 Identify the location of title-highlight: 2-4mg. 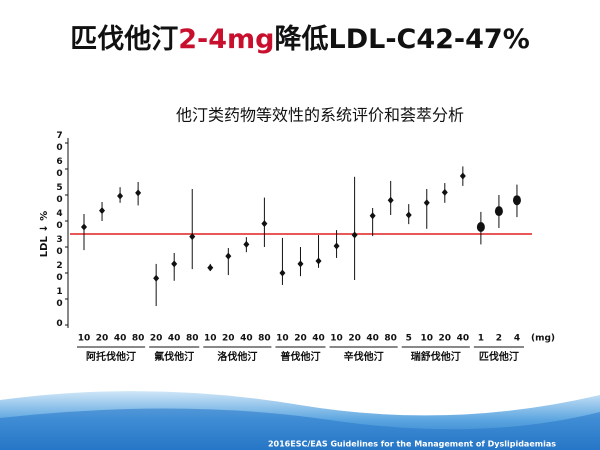
(226, 39).